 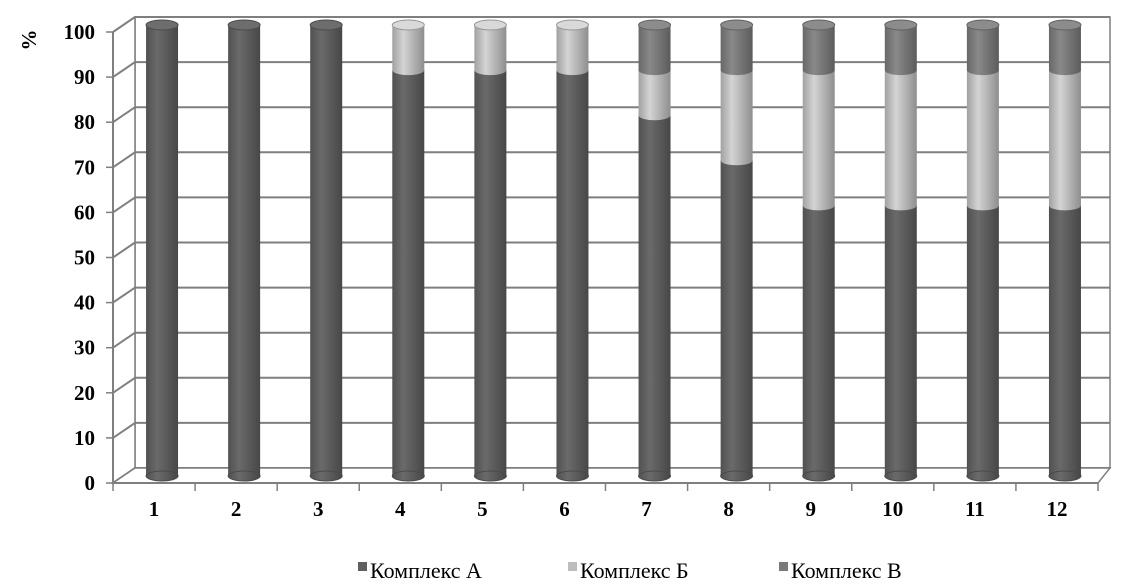 What do you see at coordinates (84, 167) in the screenshot?
I see `y-tick-label: 70` at bounding box center [84, 167].